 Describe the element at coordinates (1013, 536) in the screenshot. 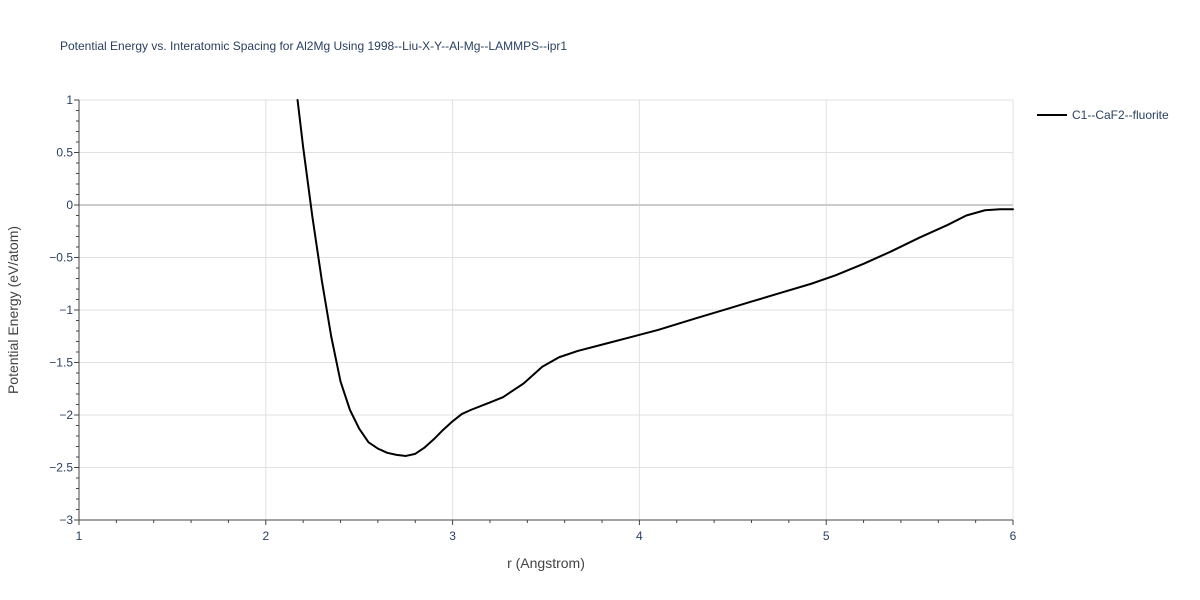

I see `x-tick-label: 6` at that location.